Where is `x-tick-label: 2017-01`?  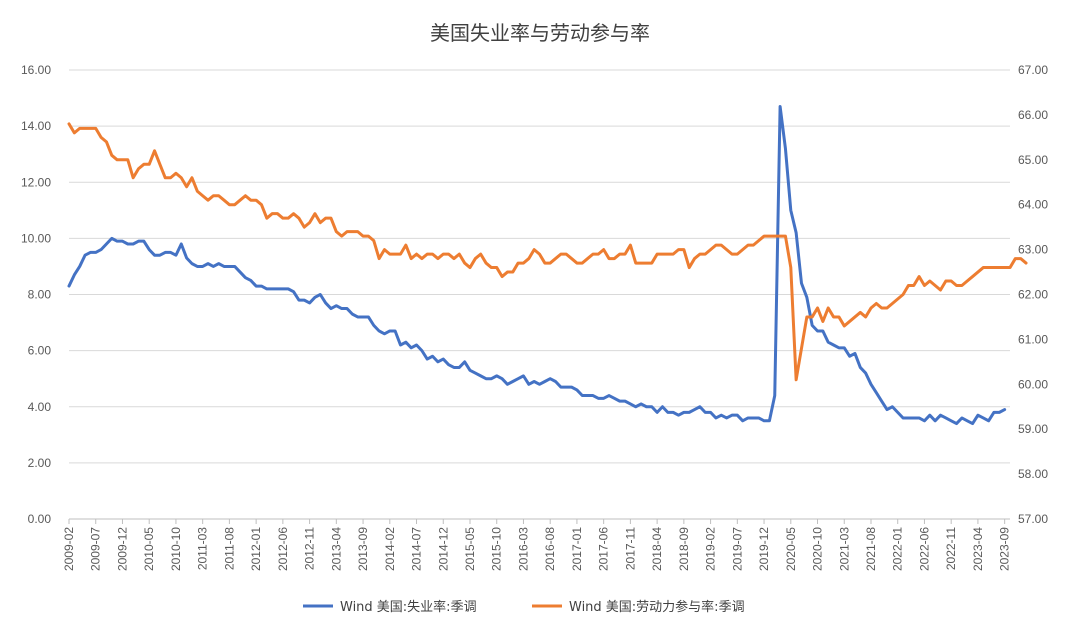
x-tick-label: 2017-01 is located at coordinates (577, 549).